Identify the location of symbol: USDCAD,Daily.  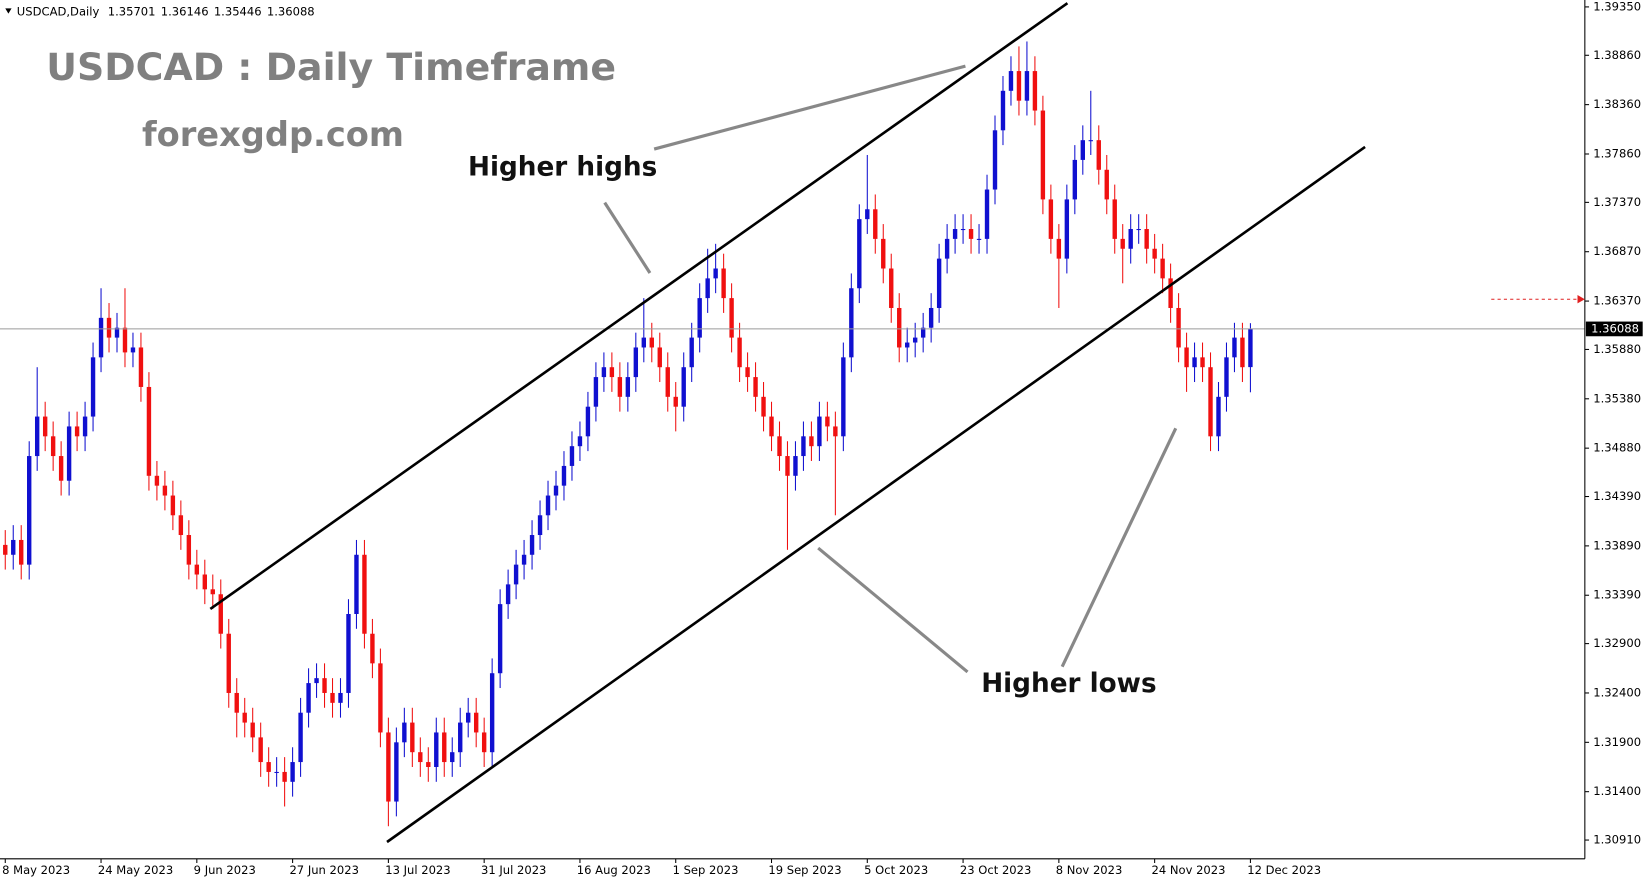
(58, 11).